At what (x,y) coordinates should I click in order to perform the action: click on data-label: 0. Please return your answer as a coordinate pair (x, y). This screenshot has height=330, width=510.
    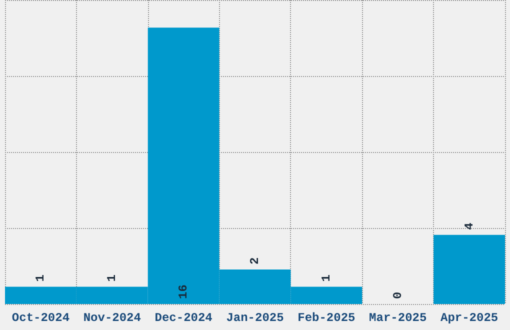
    Looking at the image, I should click on (397, 295).